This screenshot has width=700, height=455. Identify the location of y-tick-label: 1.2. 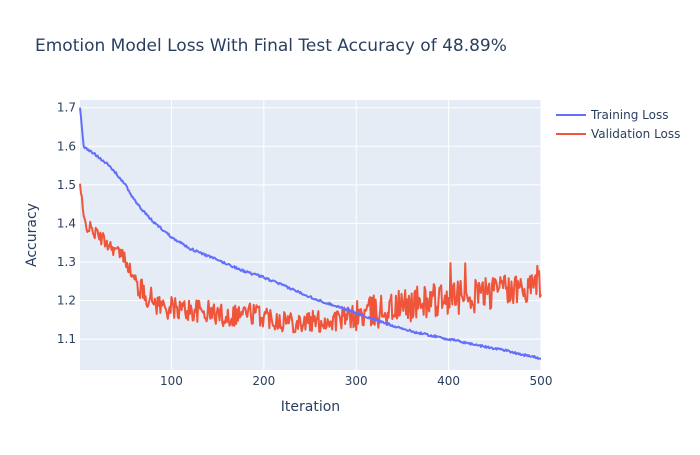
(66, 301).